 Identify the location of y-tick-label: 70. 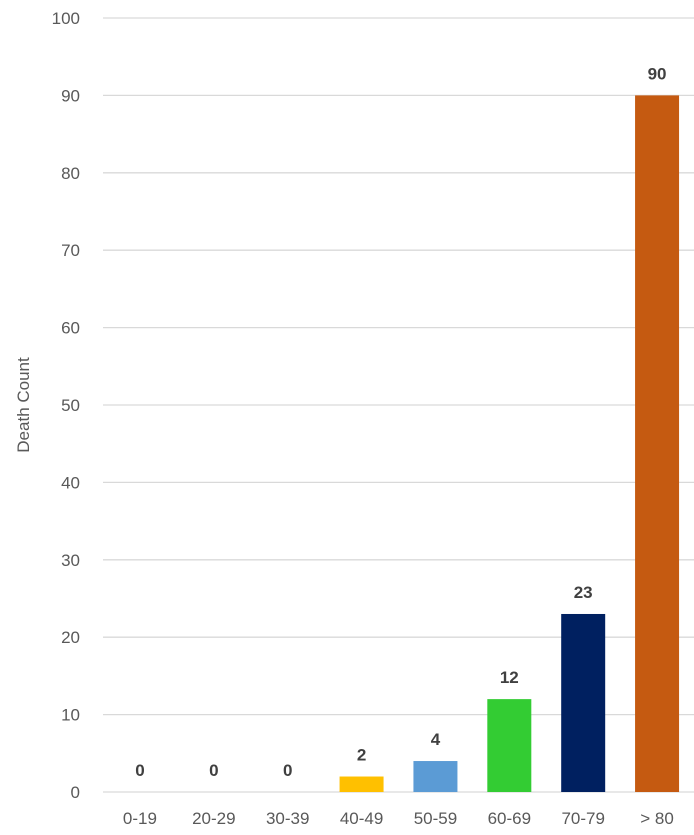
(70, 250).